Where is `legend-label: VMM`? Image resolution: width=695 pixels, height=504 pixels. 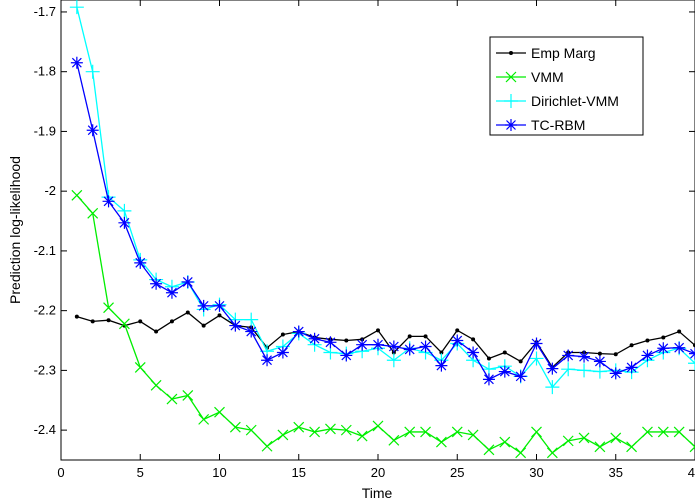
legend-label: VMM is located at coordinates (547, 77).